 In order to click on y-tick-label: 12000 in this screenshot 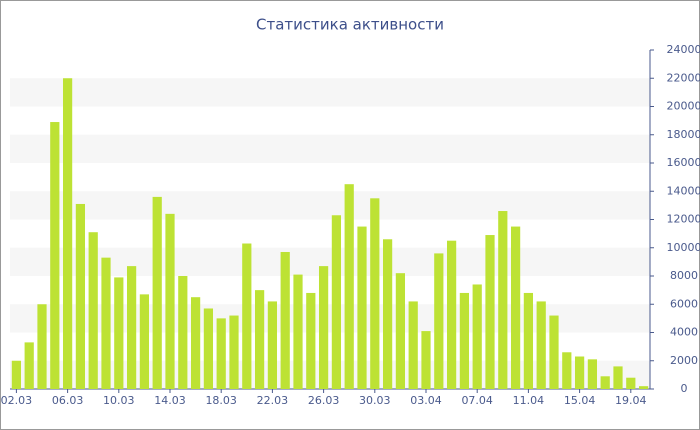, I will do `click(683, 219)`.